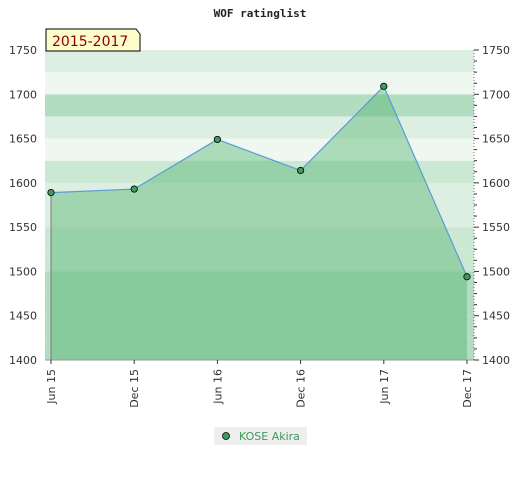  What do you see at coordinates (496, 139) in the screenshot?
I see `y-tick-label-right: 1650` at bounding box center [496, 139].